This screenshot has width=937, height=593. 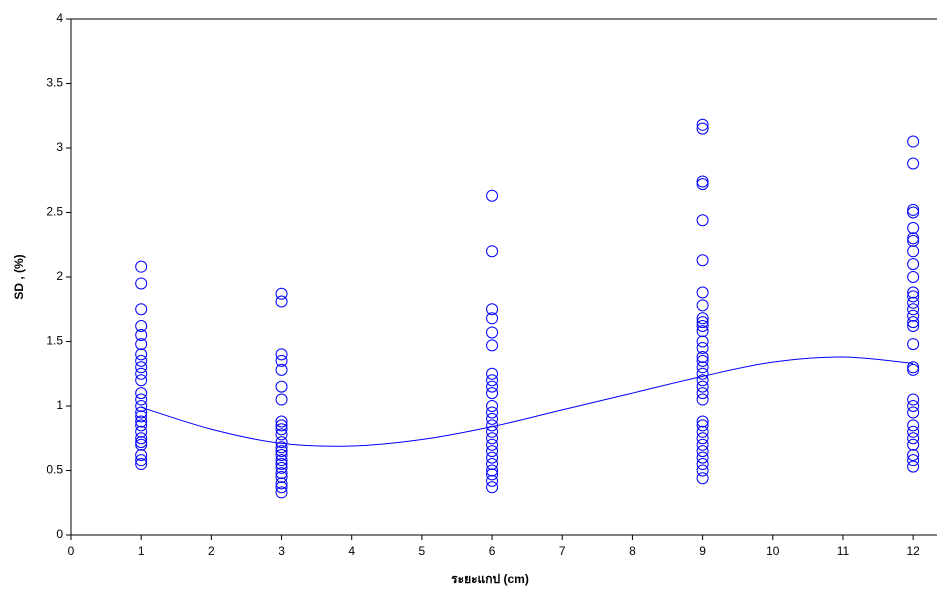 What do you see at coordinates (843, 551) in the screenshot?
I see `x-tick-label: 11` at bounding box center [843, 551].